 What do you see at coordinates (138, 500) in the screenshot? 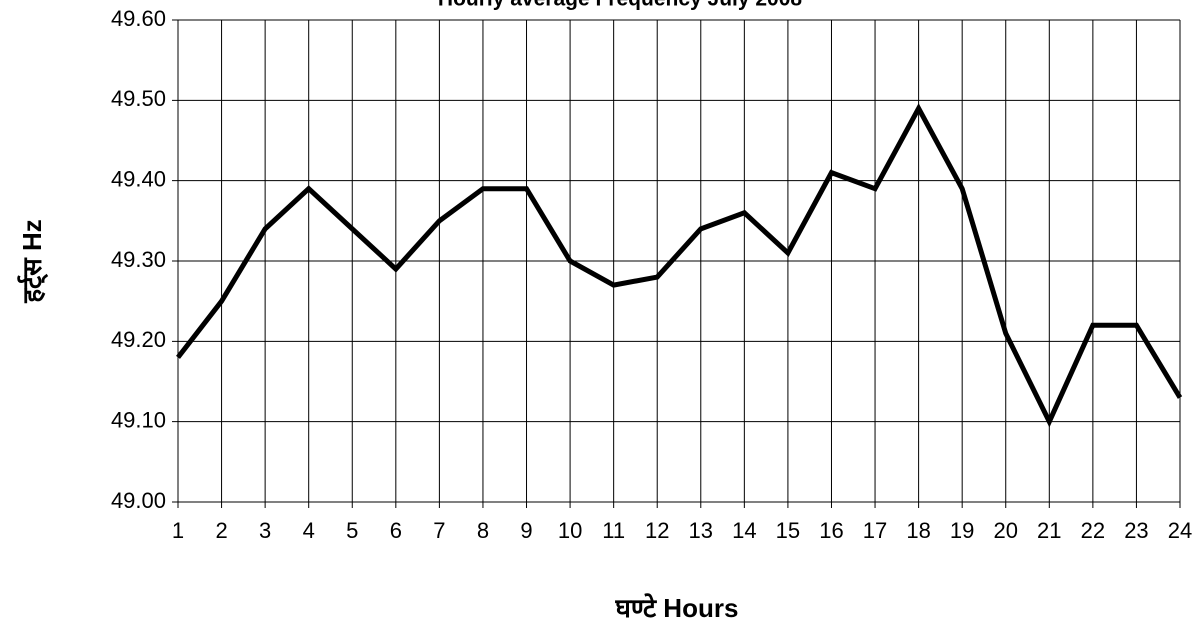
I see `y-tick-label: 49.00` at bounding box center [138, 500].